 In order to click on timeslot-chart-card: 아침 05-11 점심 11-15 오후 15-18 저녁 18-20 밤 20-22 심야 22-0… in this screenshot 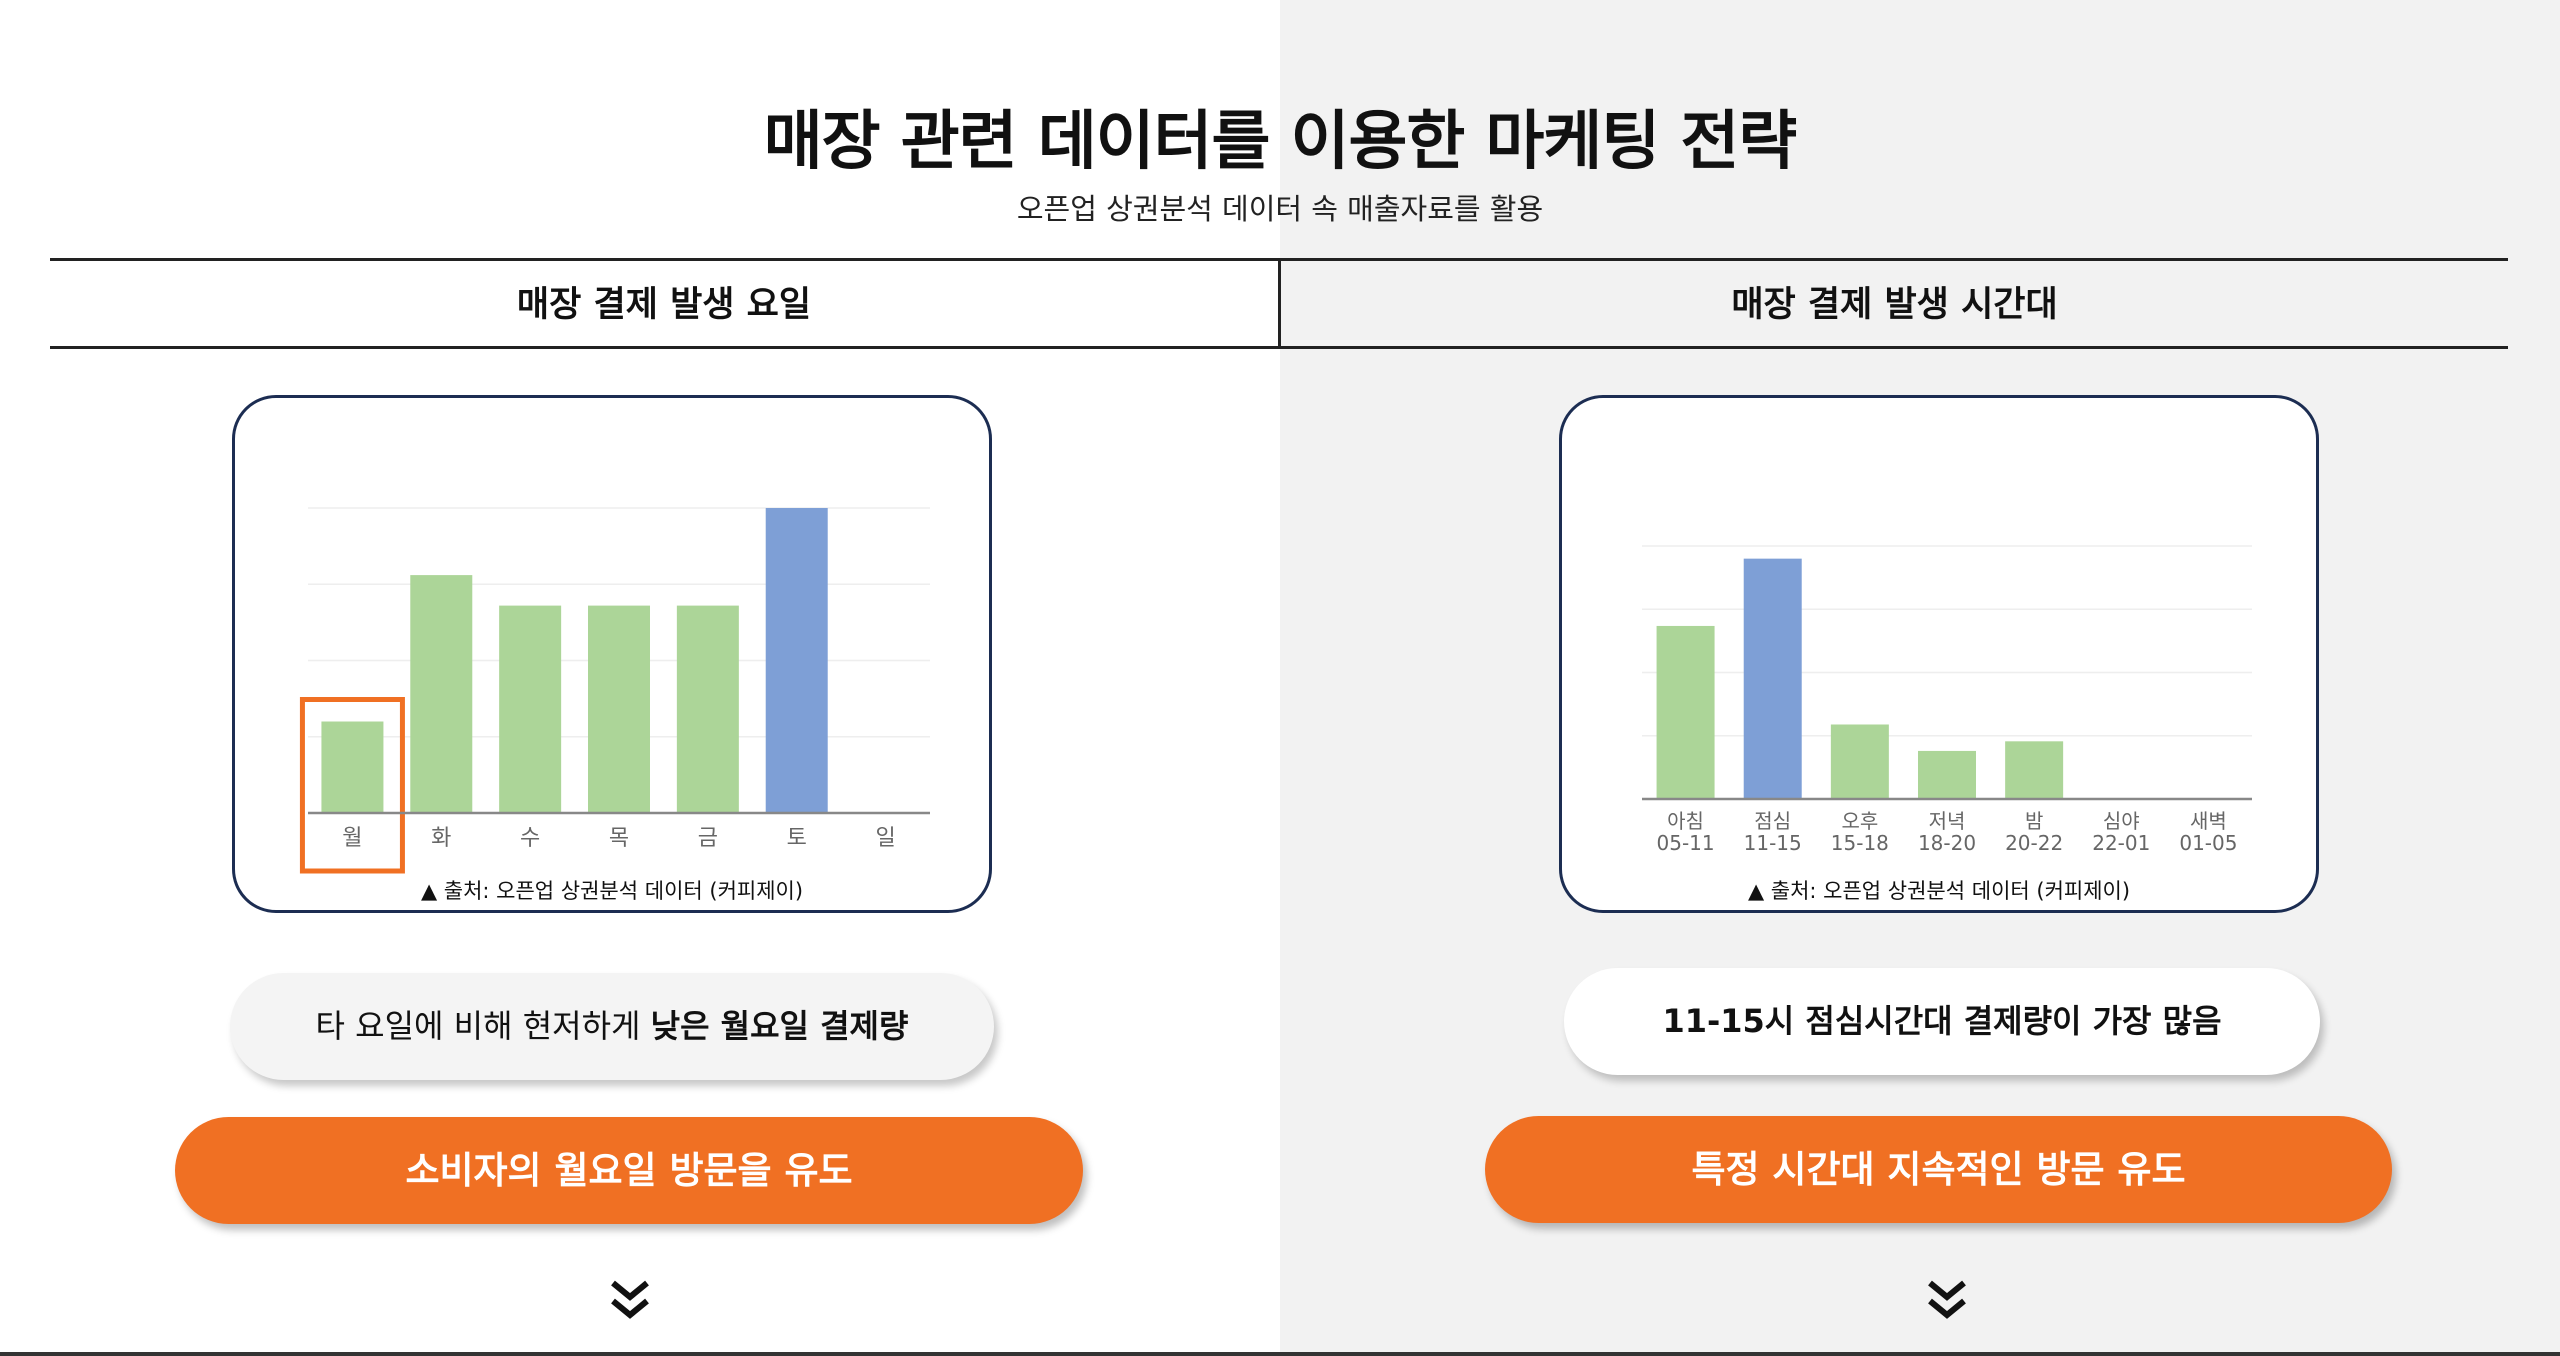, I will do `click(1939, 654)`.